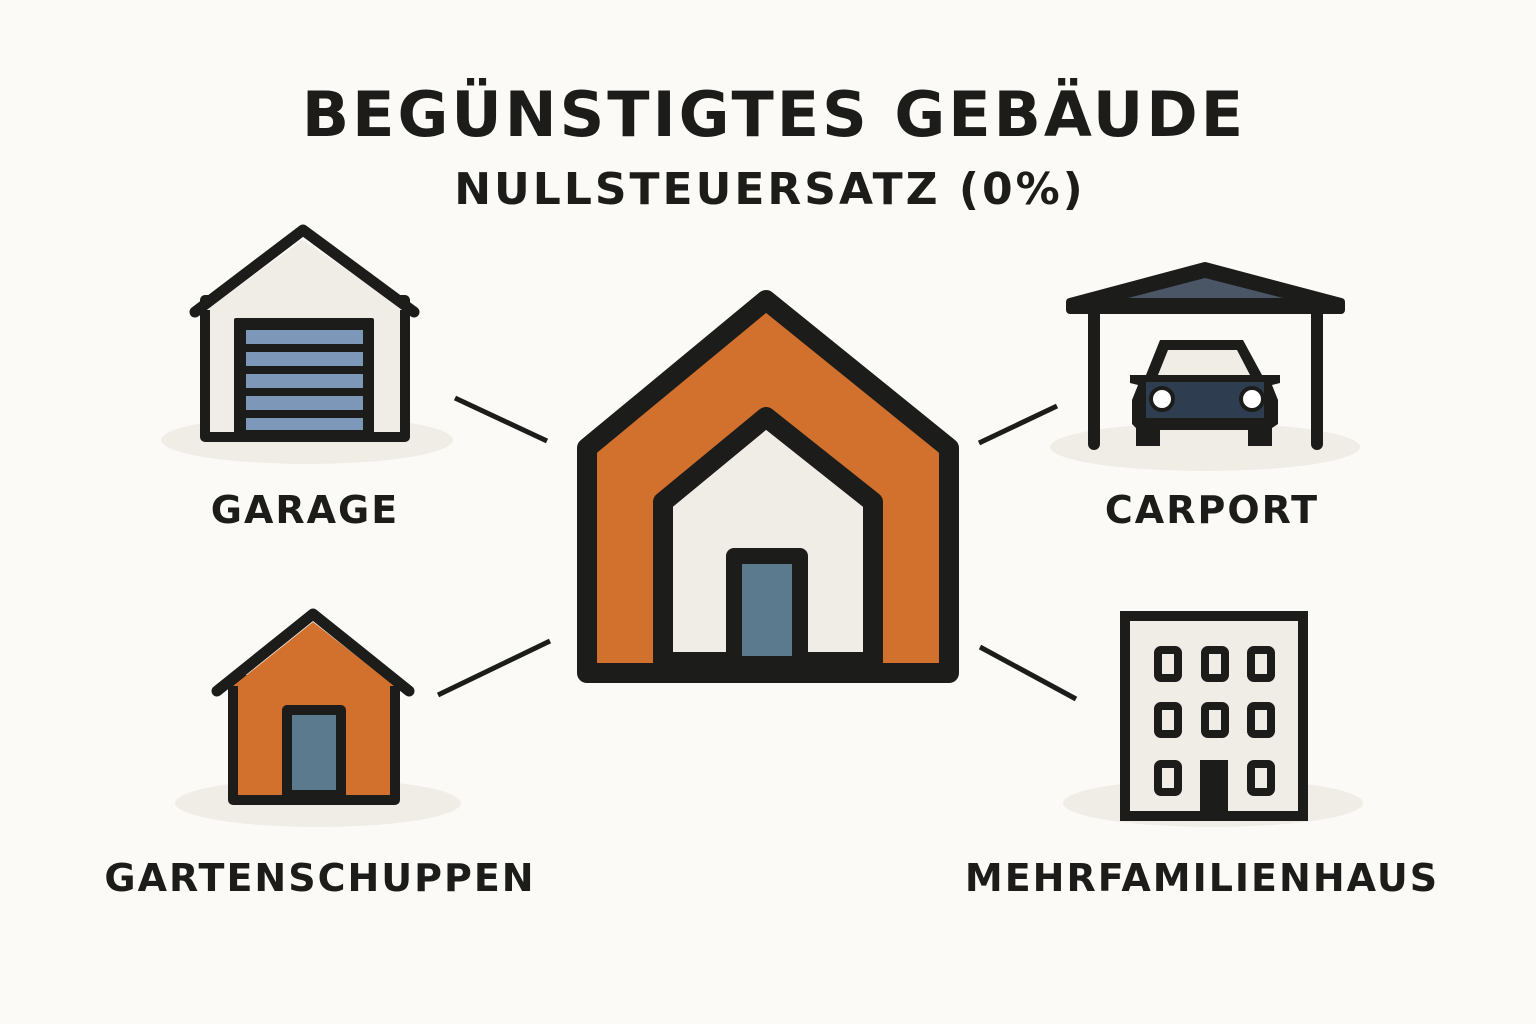 Image resolution: width=1536 pixels, height=1024 pixels. I want to click on label-garage: GARAGE, so click(305, 510).